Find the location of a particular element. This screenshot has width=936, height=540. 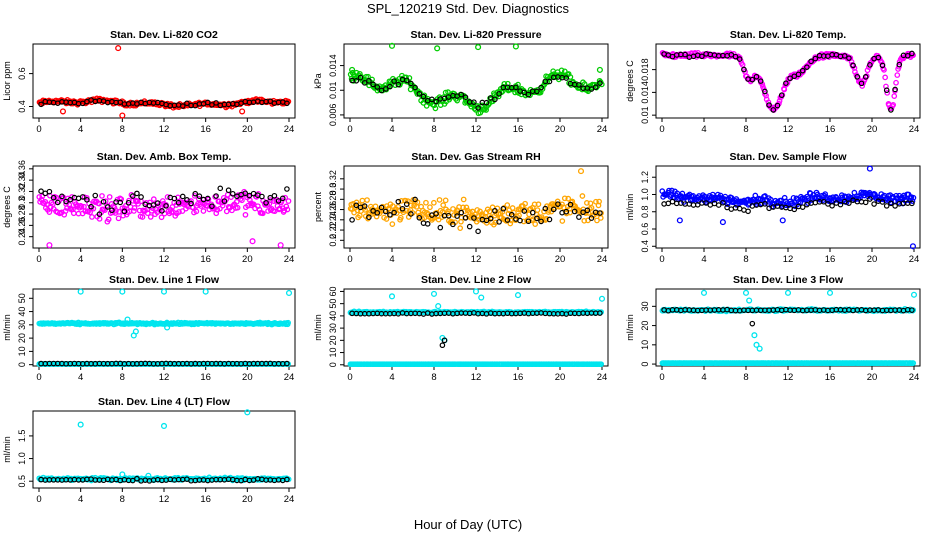

y-tick-label: 0.3 is located at coordinates (333, 189).